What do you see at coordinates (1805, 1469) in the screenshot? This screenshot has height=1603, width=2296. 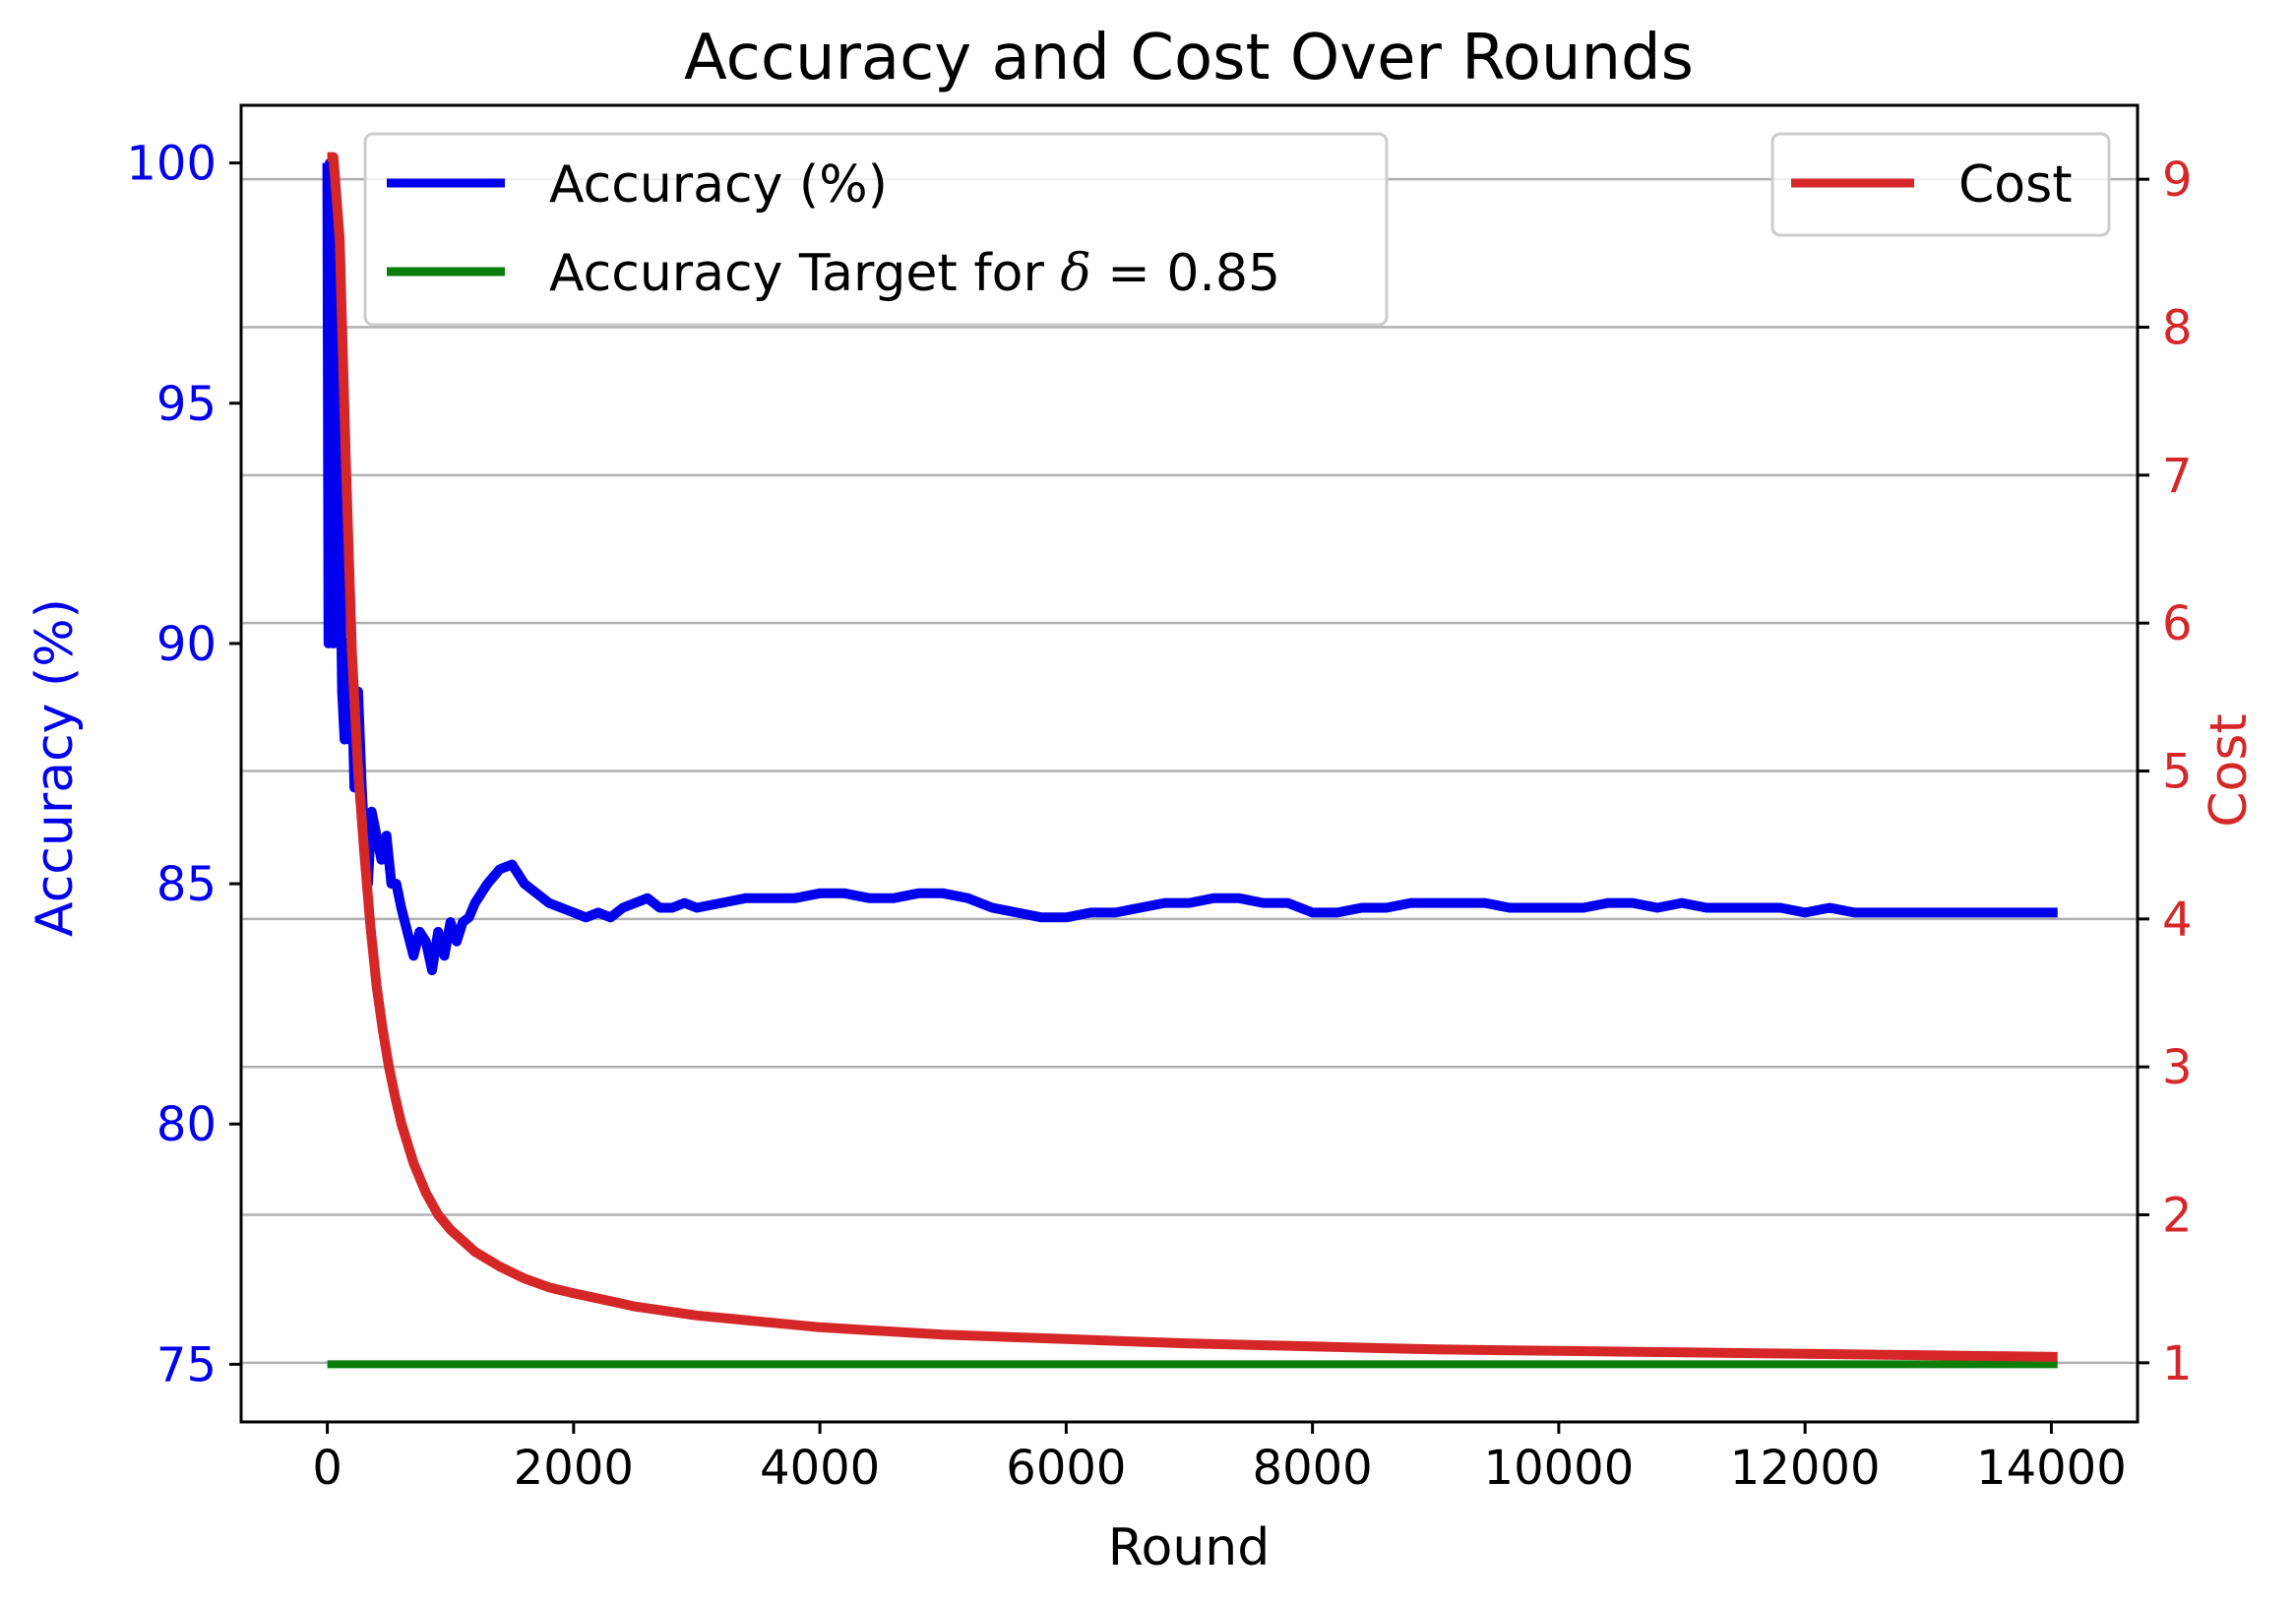 I see `x-tick-label: 12000` at bounding box center [1805, 1469].